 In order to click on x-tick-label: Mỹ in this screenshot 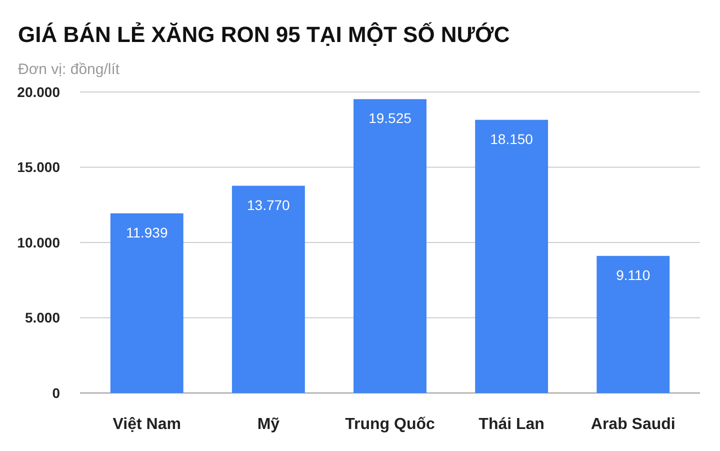, I will do `click(268, 424)`.